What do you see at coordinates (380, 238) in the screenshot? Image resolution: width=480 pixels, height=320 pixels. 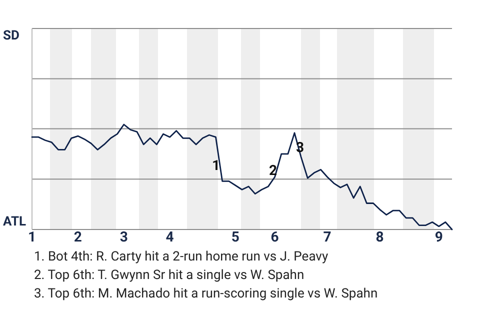 I see `x-tick-label: 8` at bounding box center [380, 238].